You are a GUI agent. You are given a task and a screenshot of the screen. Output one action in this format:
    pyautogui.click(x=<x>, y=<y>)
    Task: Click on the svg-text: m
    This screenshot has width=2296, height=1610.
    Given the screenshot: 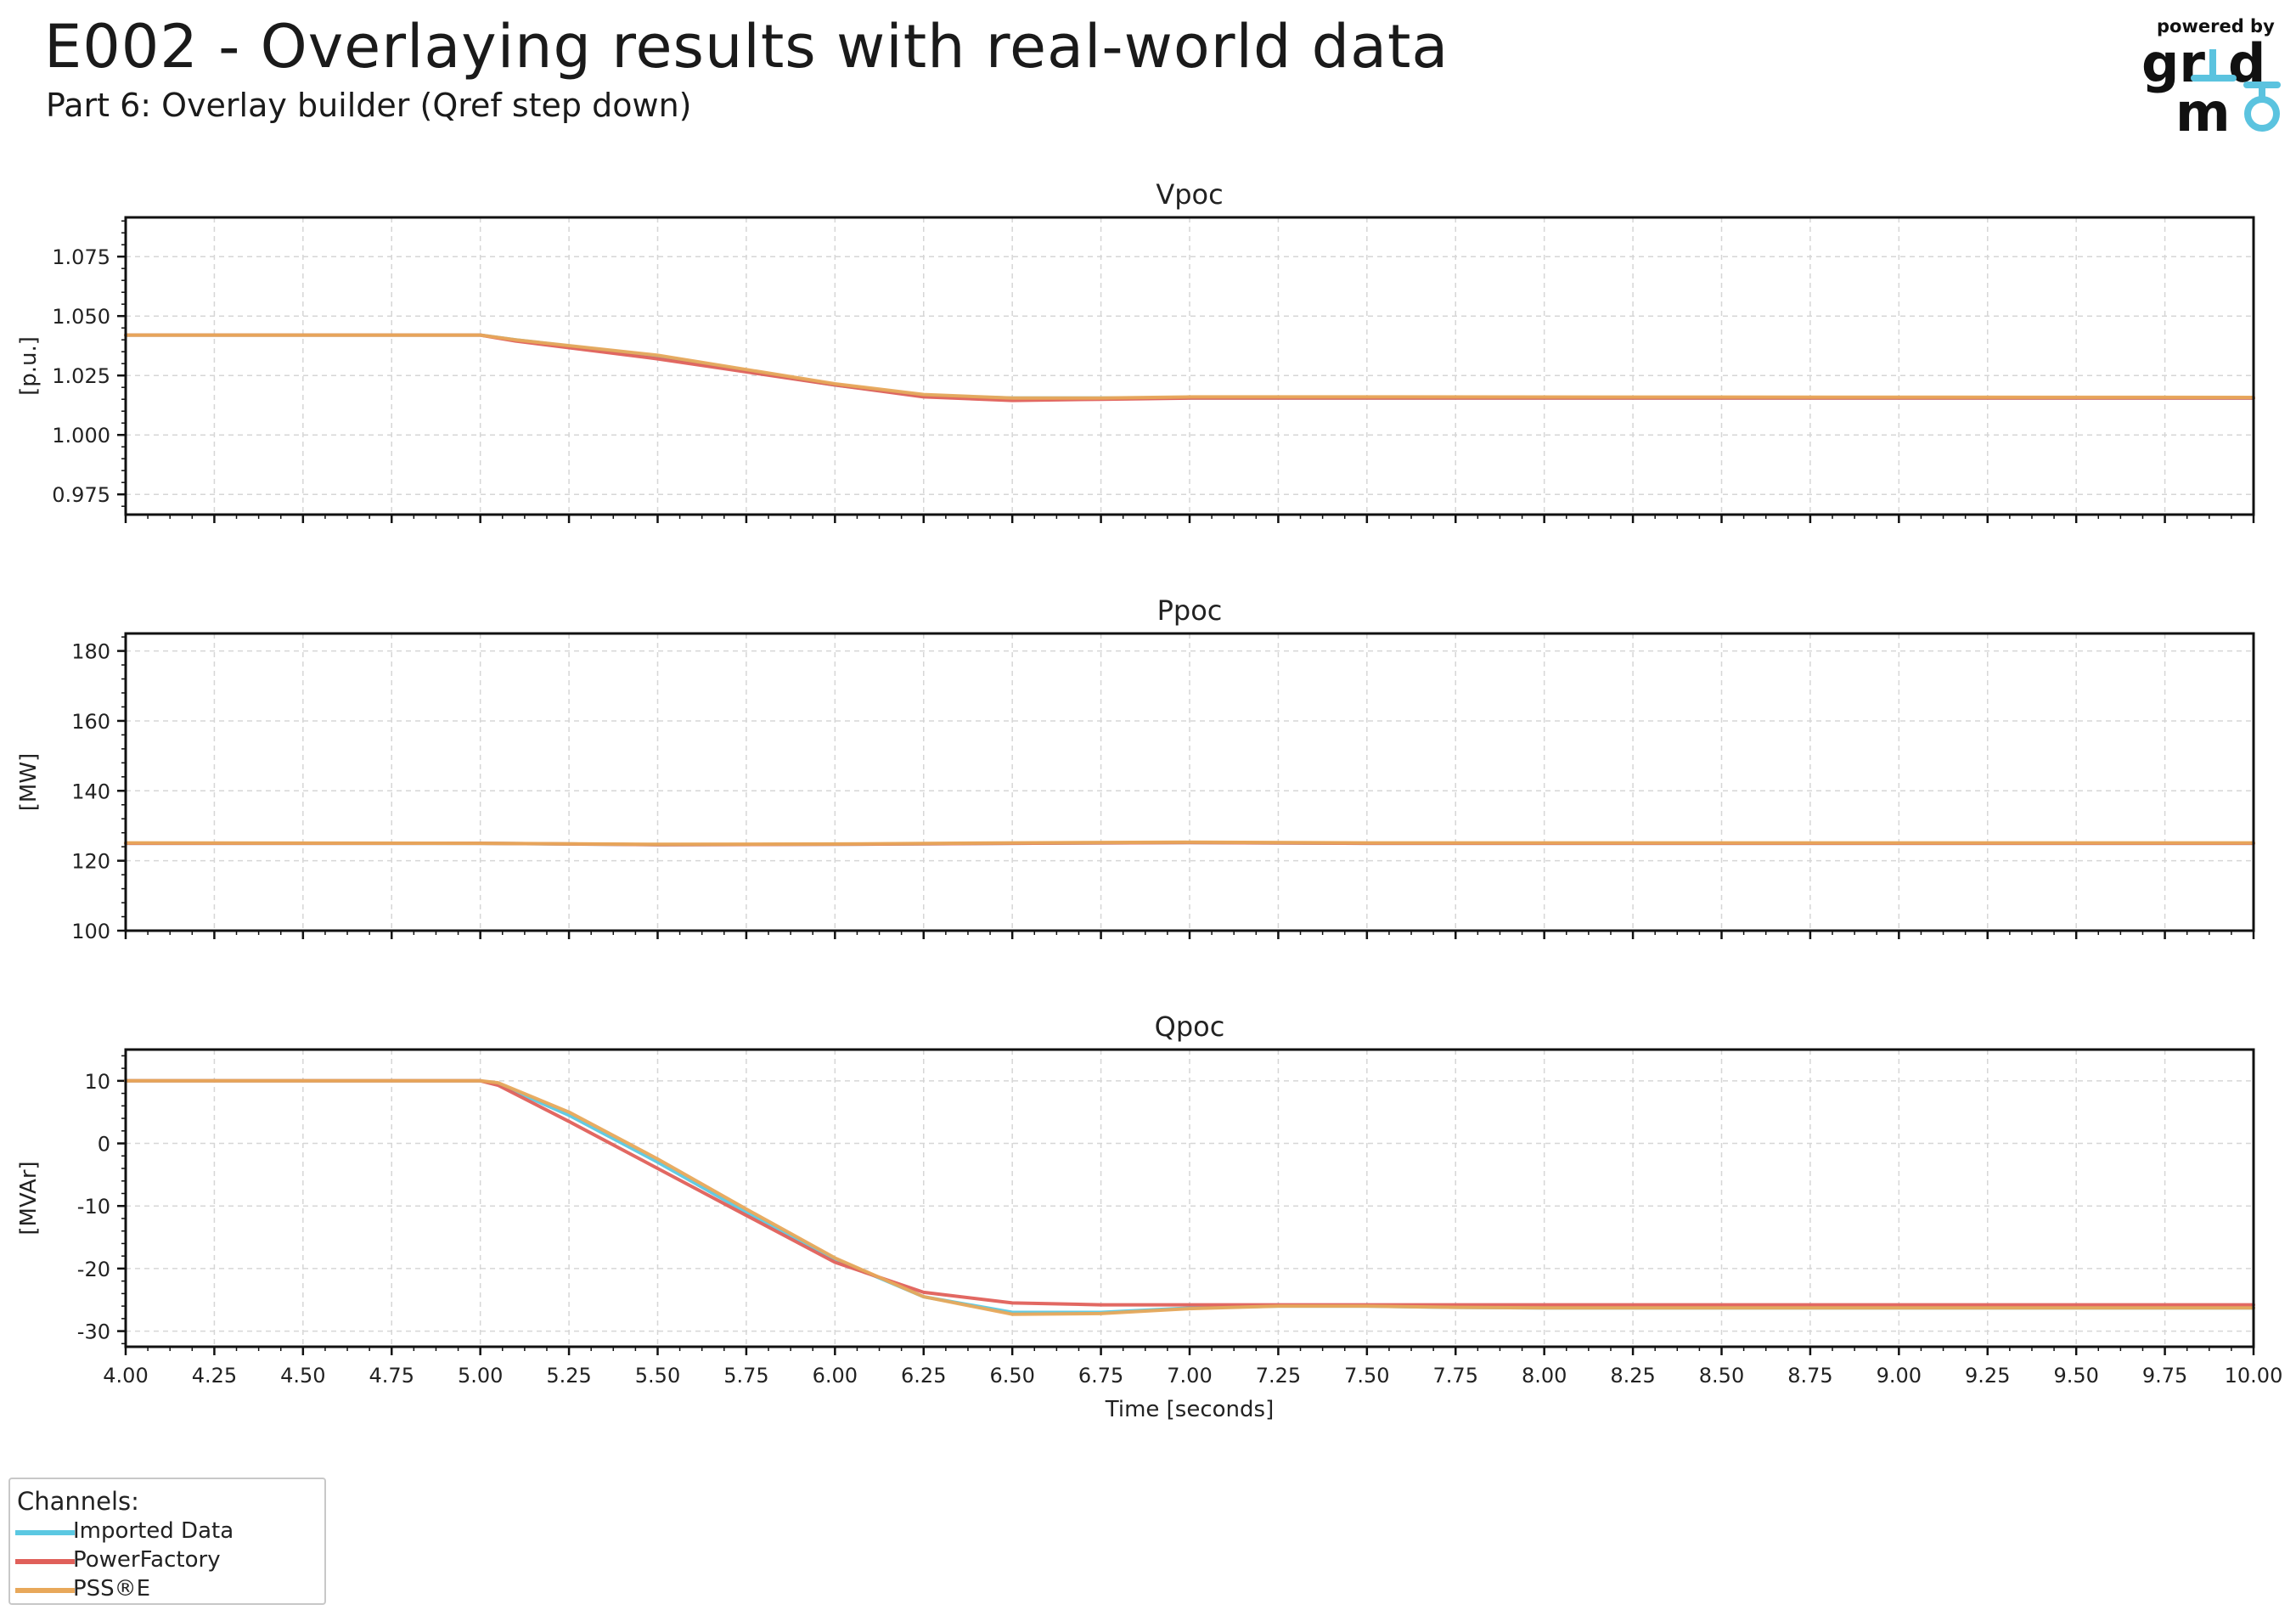 What is the action you would take?
    pyautogui.click(x=2203, y=110)
    